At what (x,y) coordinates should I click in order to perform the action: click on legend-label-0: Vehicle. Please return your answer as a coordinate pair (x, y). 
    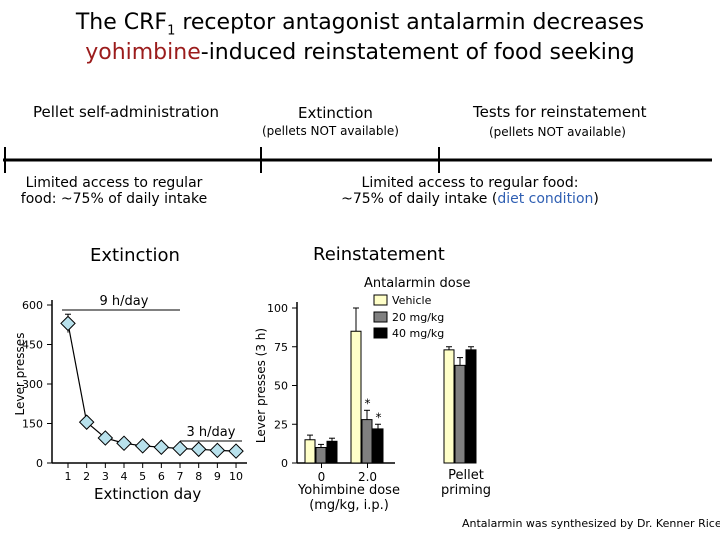
    Looking at the image, I should click on (412, 300).